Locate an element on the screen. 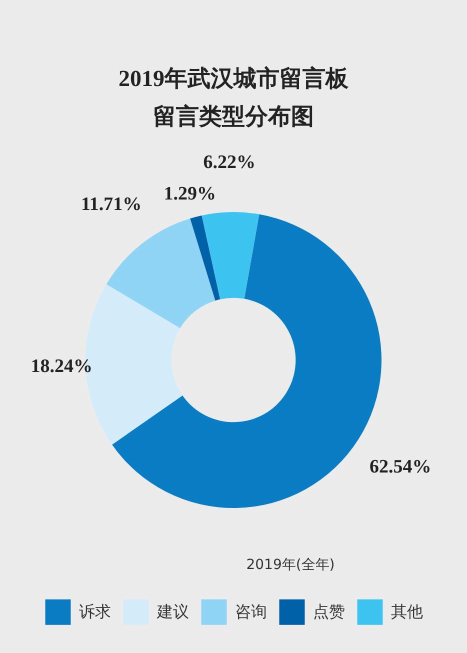 Image resolution: width=467 pixels, height=653 pixels. legend-label: 诉求 is located at coordinates (95, 612).